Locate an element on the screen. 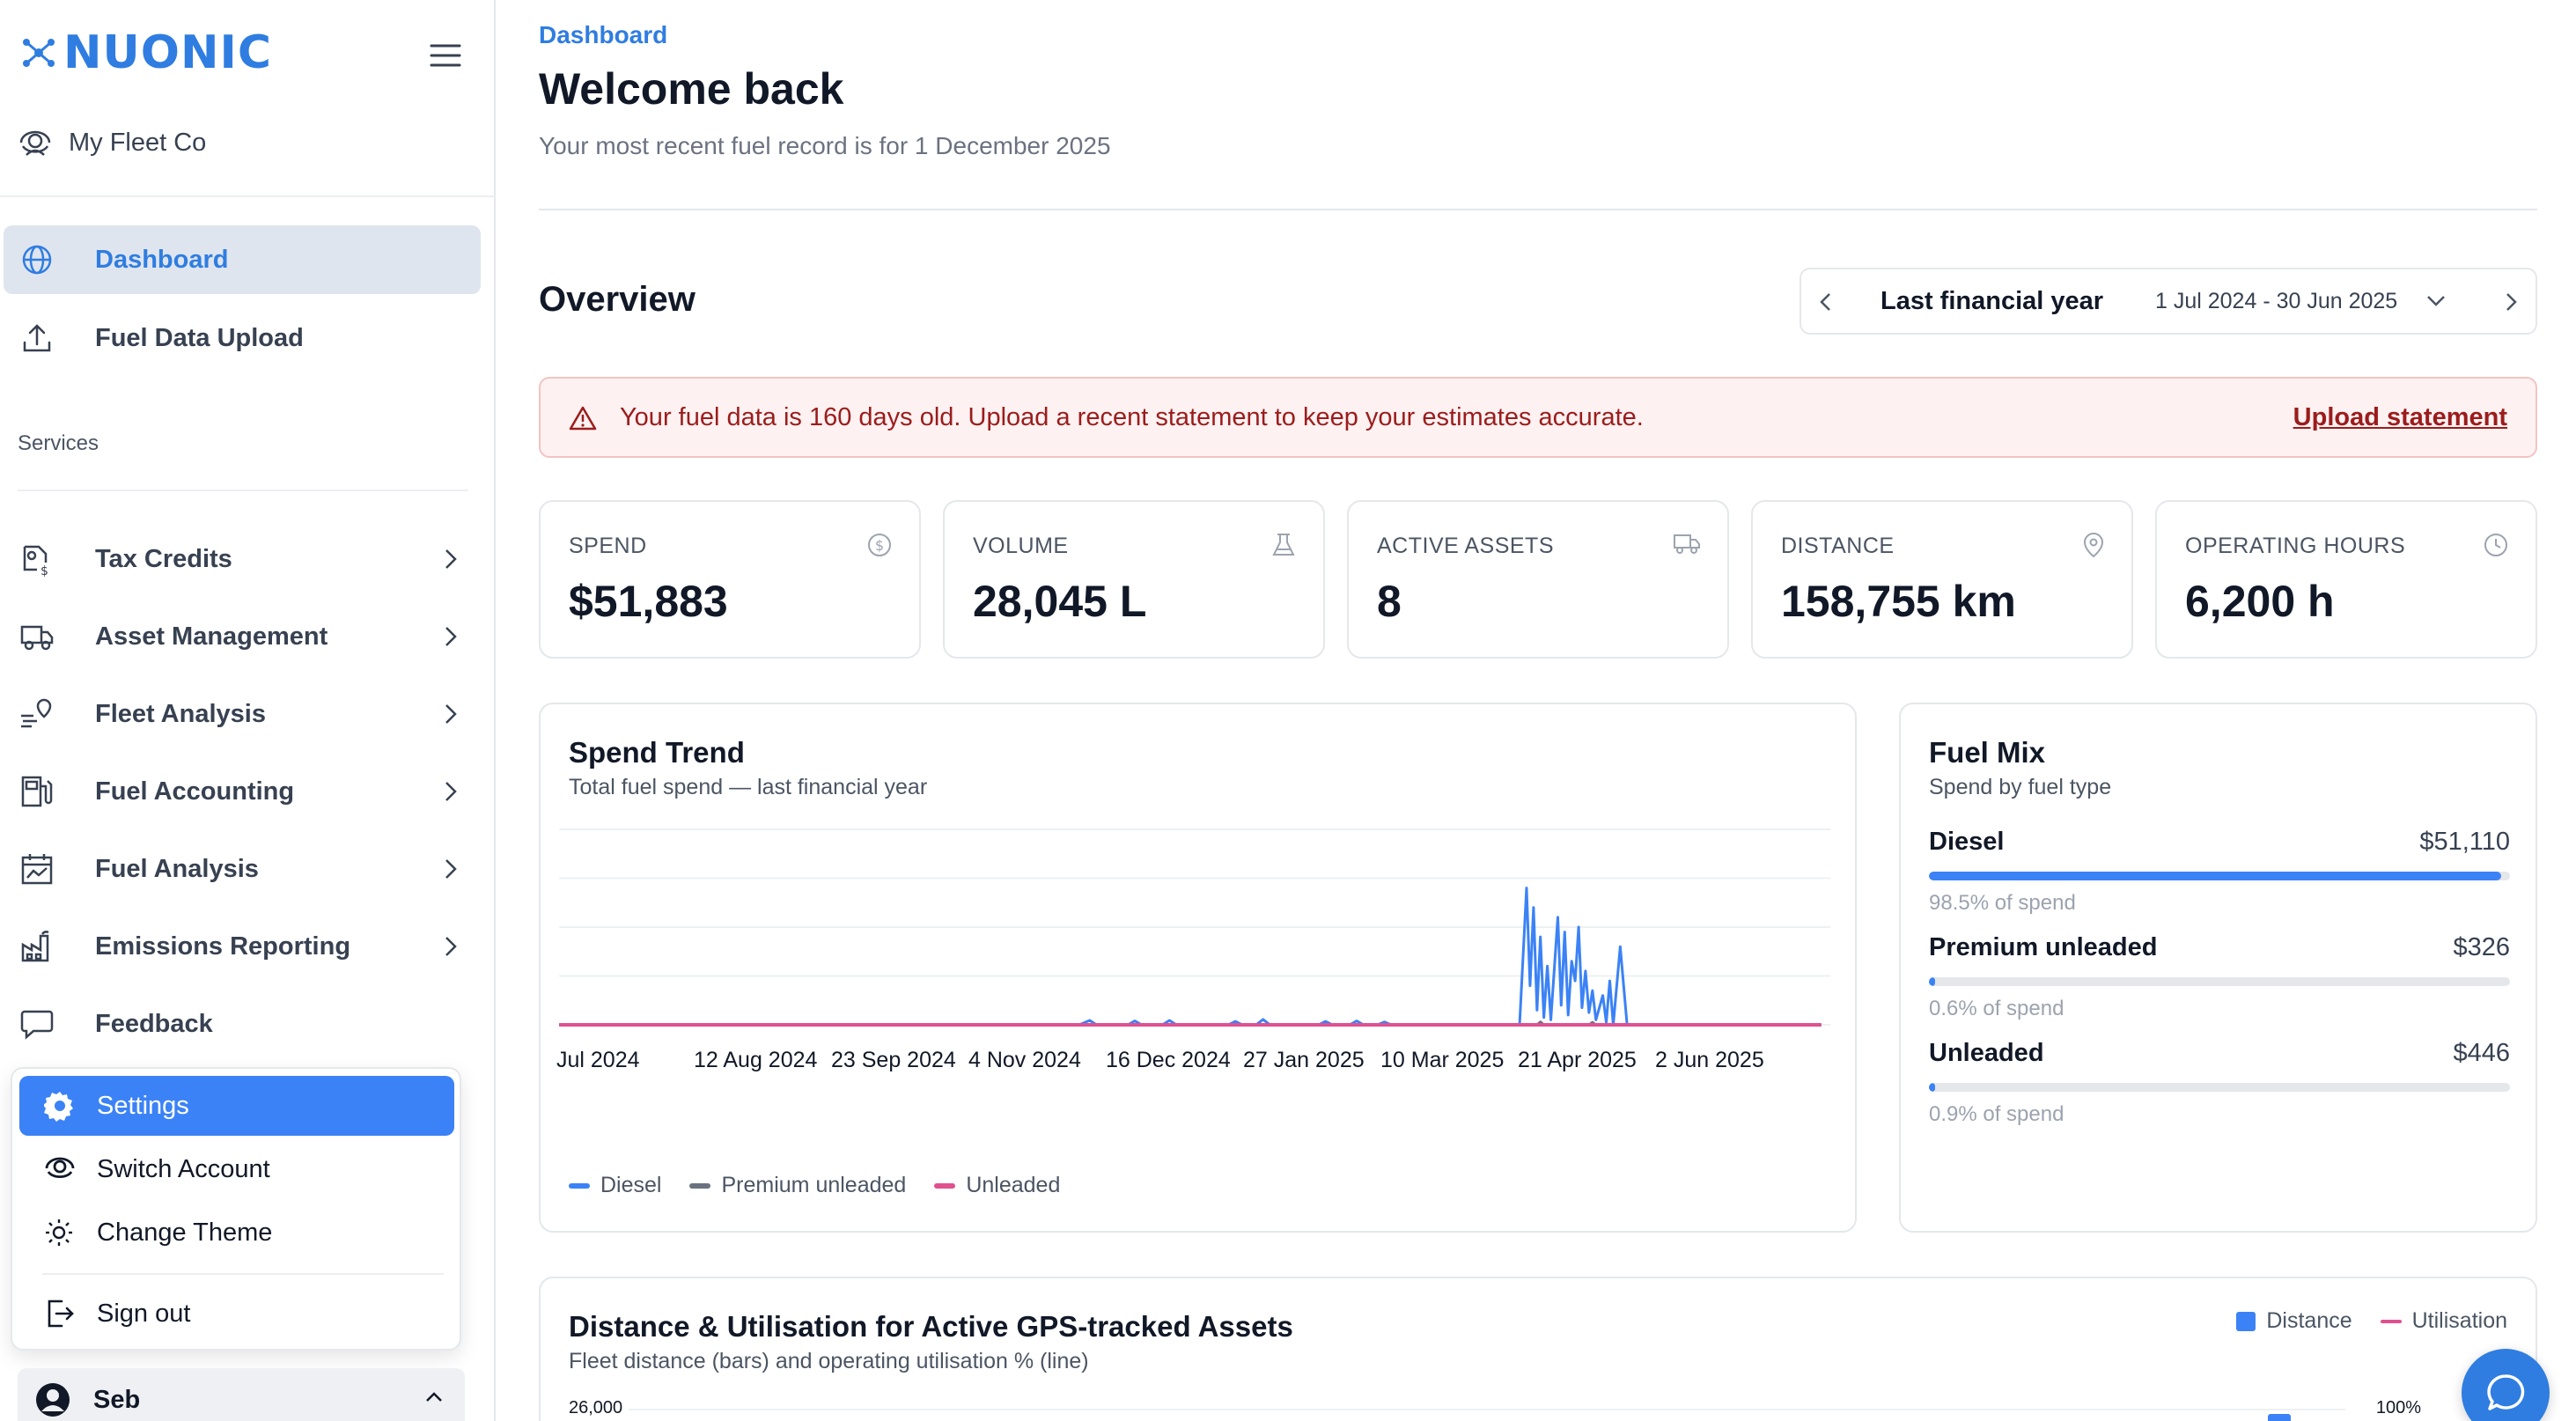 The width and height of the screenshot is (2576, 1421). next-period-button is located at coordinates (2511, 302).